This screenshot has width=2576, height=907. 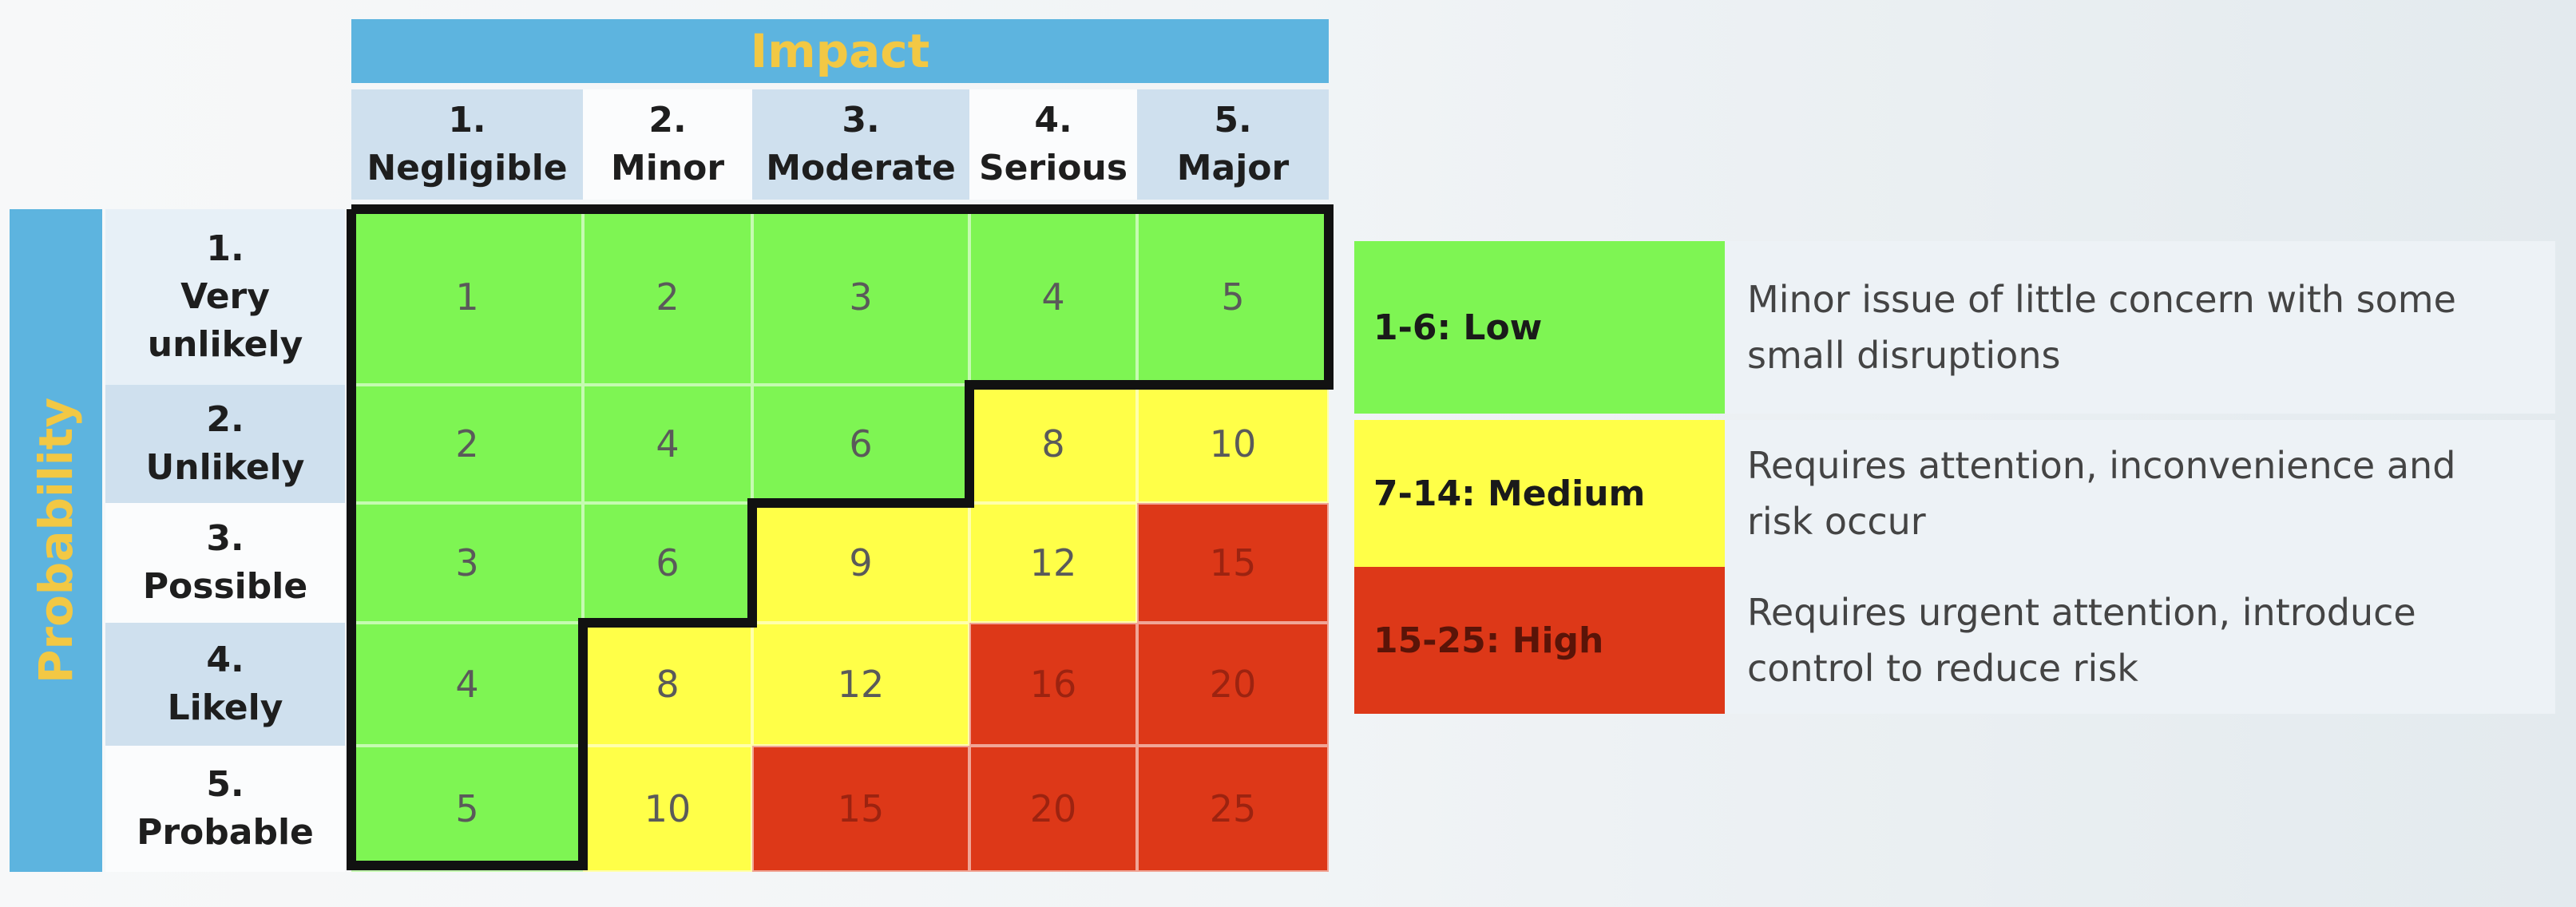 What do you see at coordinates (1509, 493) in the screenshot?
I see `legend-label-medium: 7-14: Medium` at bounding box center [1509, 493].